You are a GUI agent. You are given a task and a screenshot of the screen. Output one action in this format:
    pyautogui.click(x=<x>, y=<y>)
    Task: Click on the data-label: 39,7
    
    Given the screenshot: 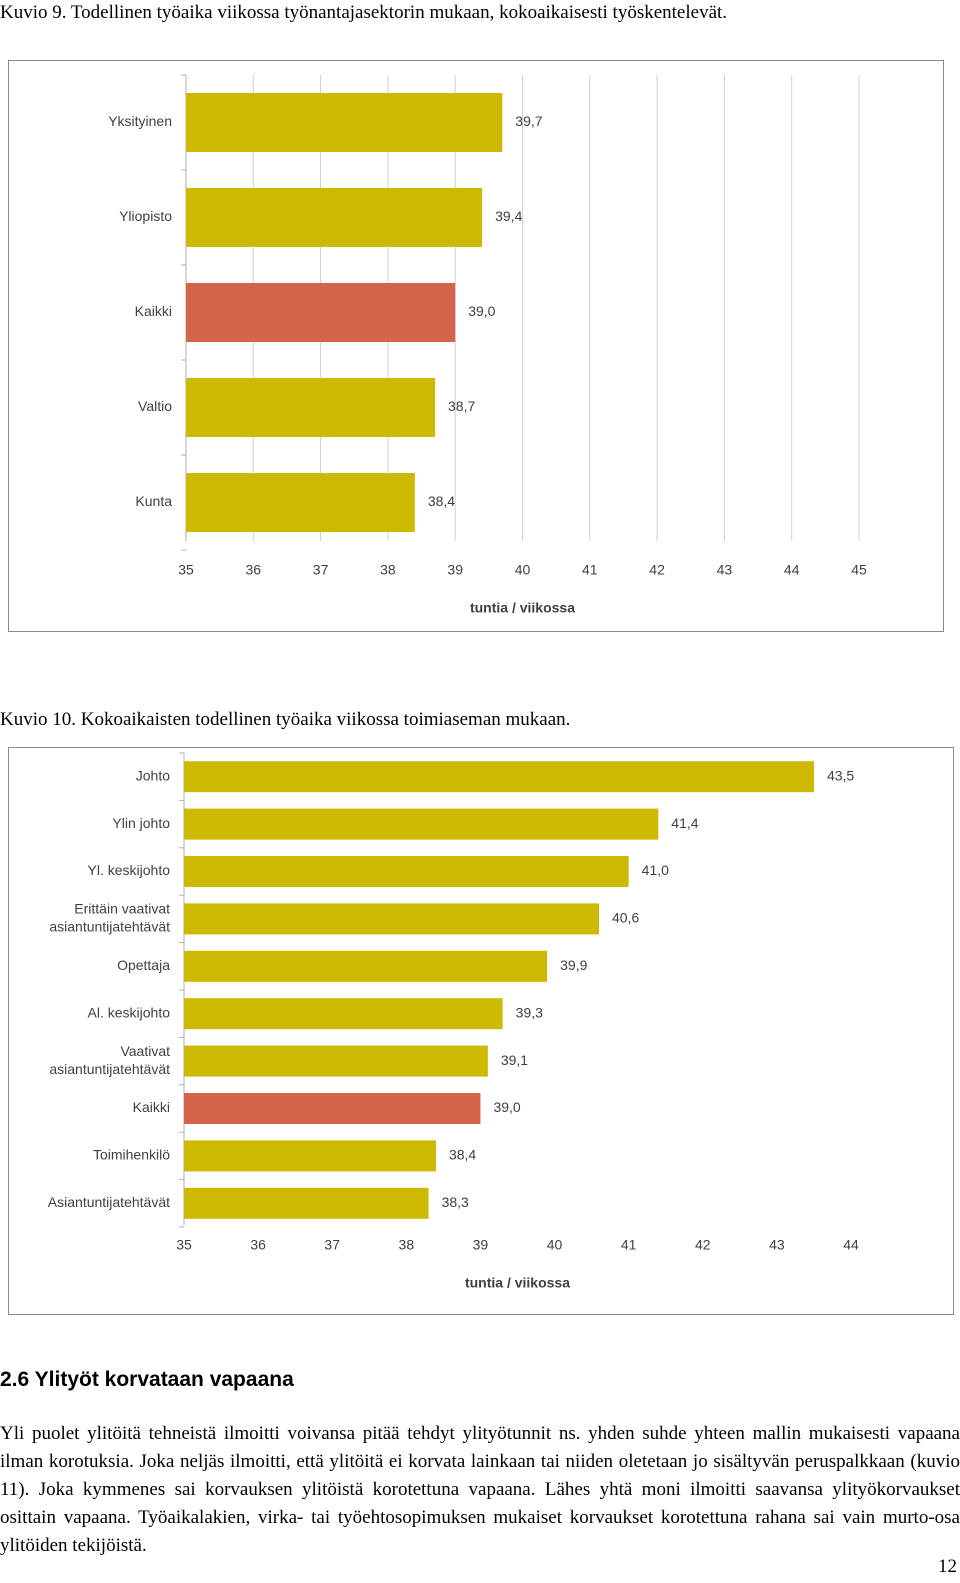 What is the action you would take?
    pyautogui.click(x=528, y=121)
    